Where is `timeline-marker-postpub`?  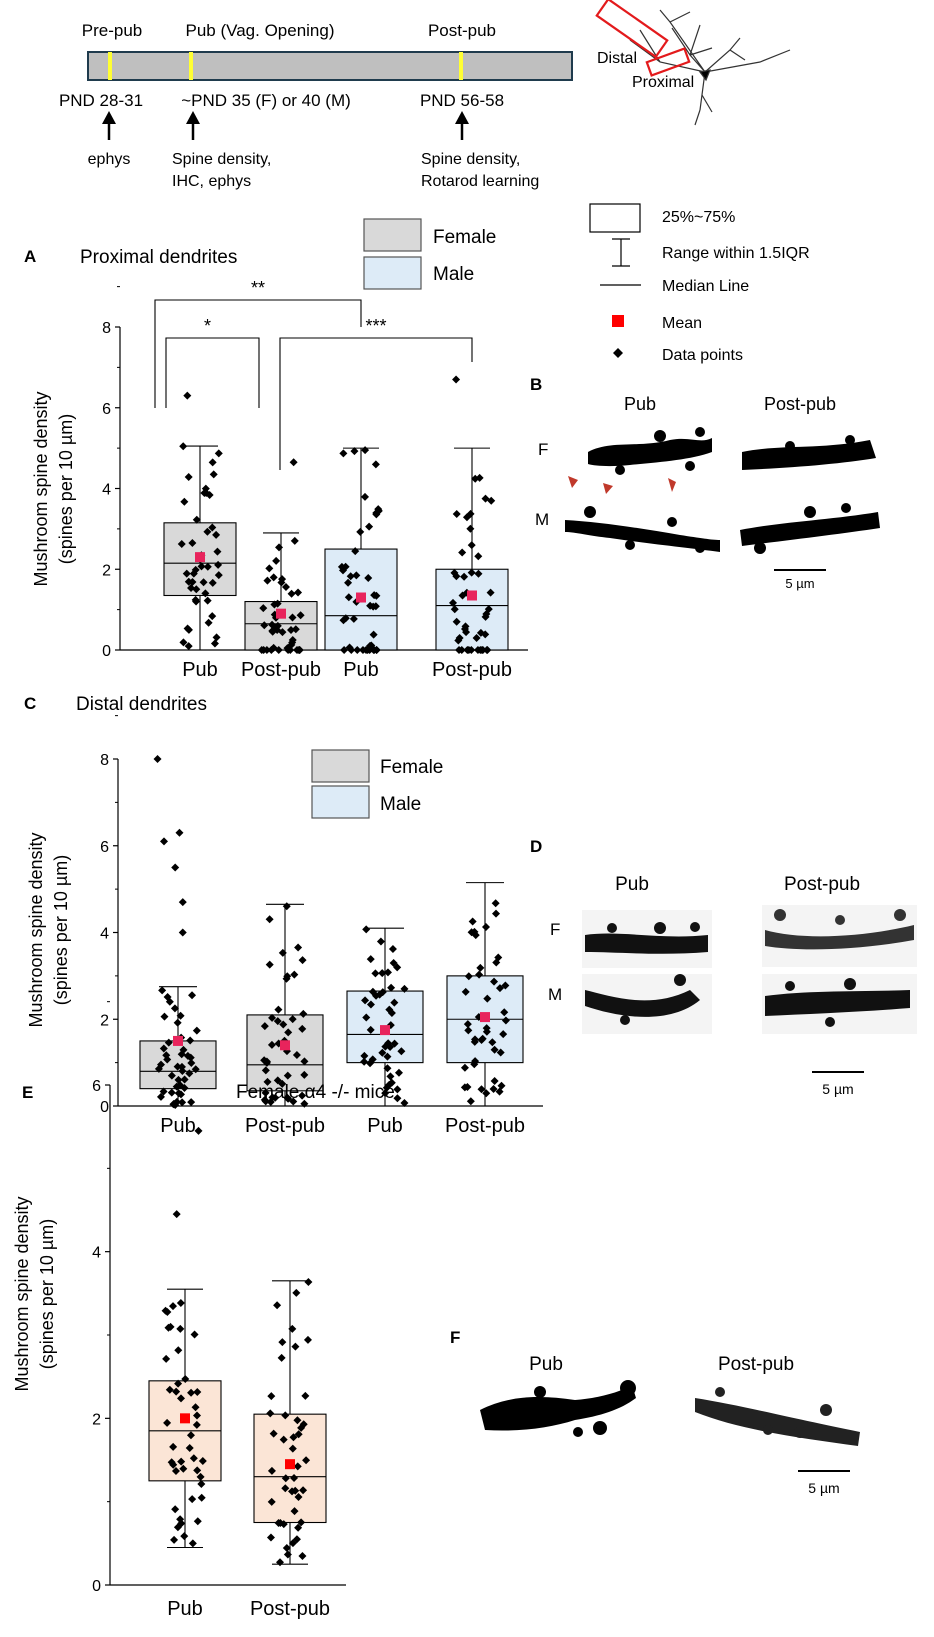 timeline-marker-postpub is located at coordinates (461, 66).